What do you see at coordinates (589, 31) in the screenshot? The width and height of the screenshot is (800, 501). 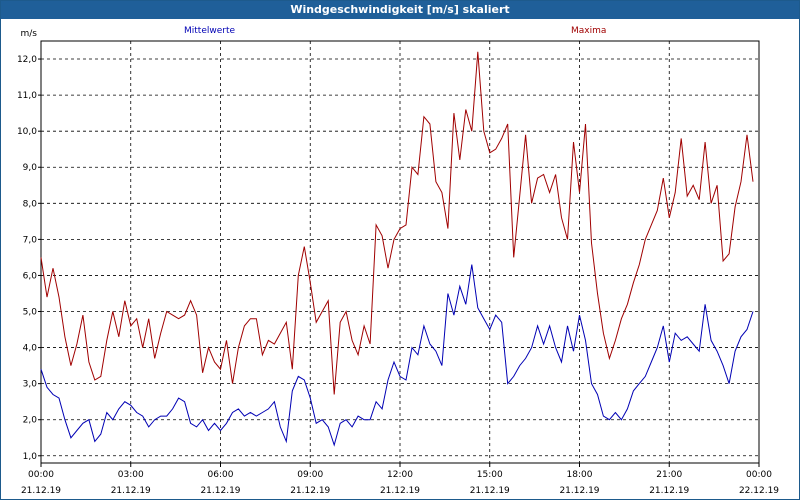 I see `legend-maxima: Maxima` at bounding box center [589, 31].